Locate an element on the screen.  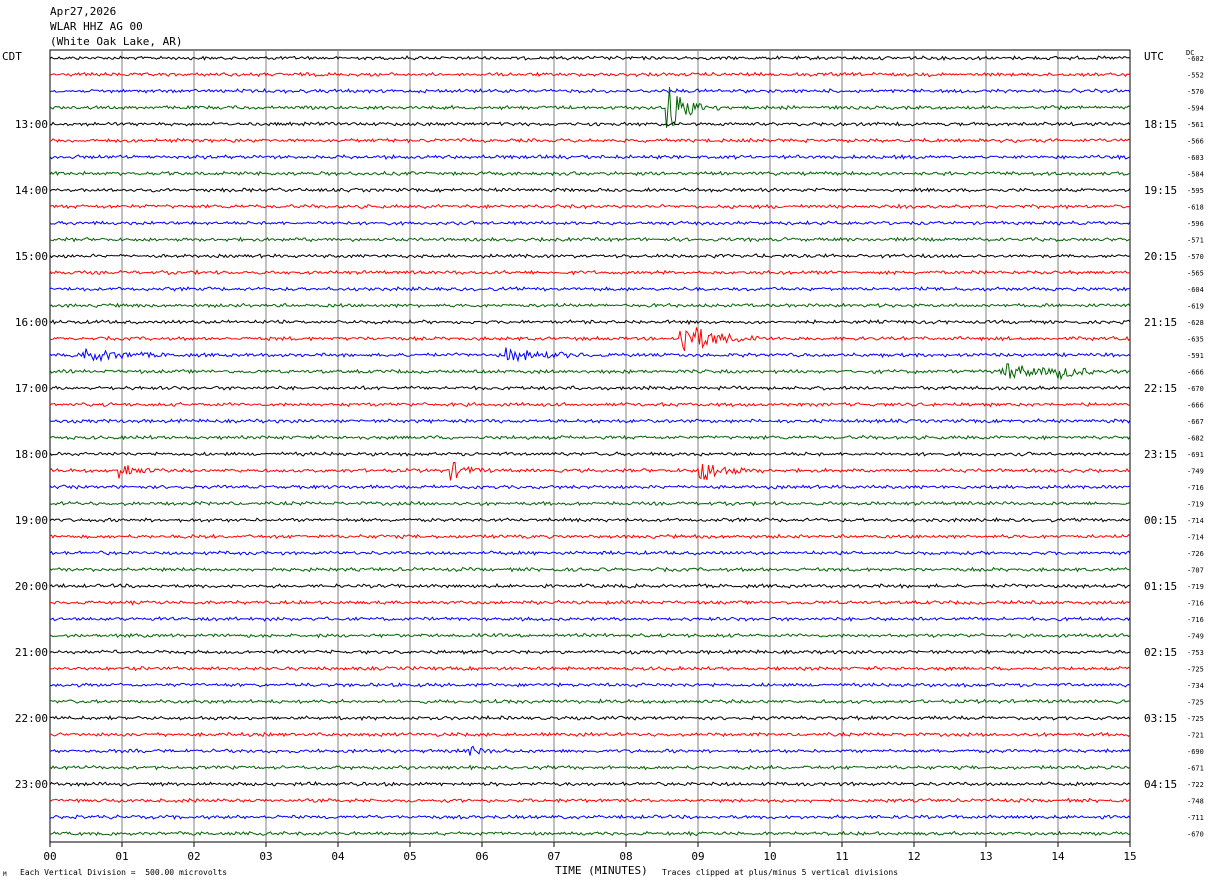
dc-offset-label: -571 is located at coordinates (1195, 241).